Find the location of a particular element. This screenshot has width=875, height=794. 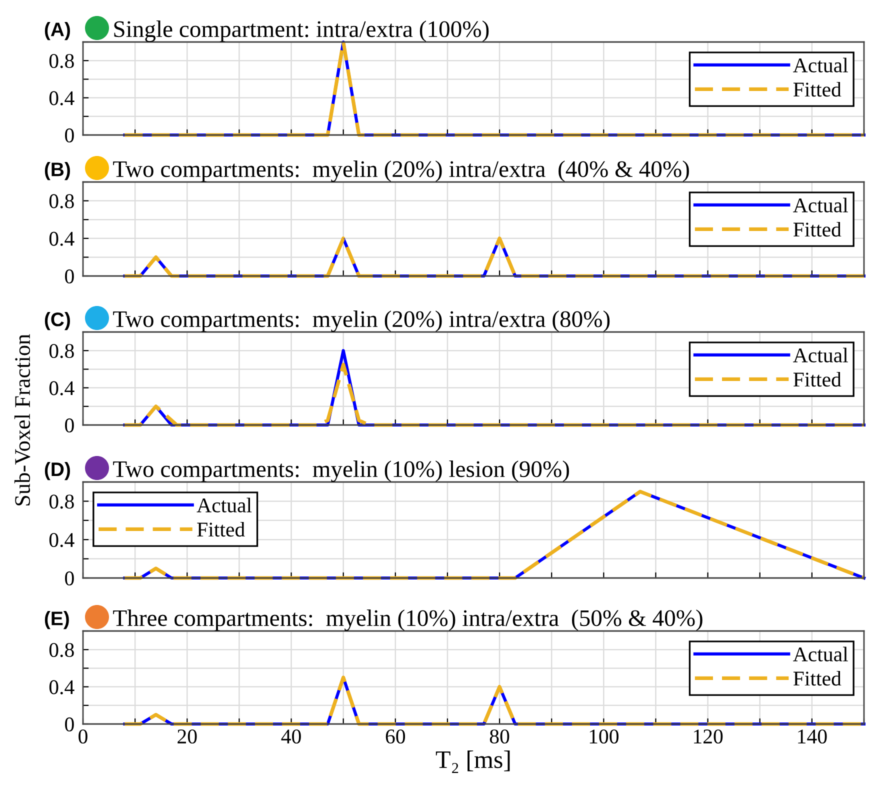

line-series is located at coordinates (494, 394).